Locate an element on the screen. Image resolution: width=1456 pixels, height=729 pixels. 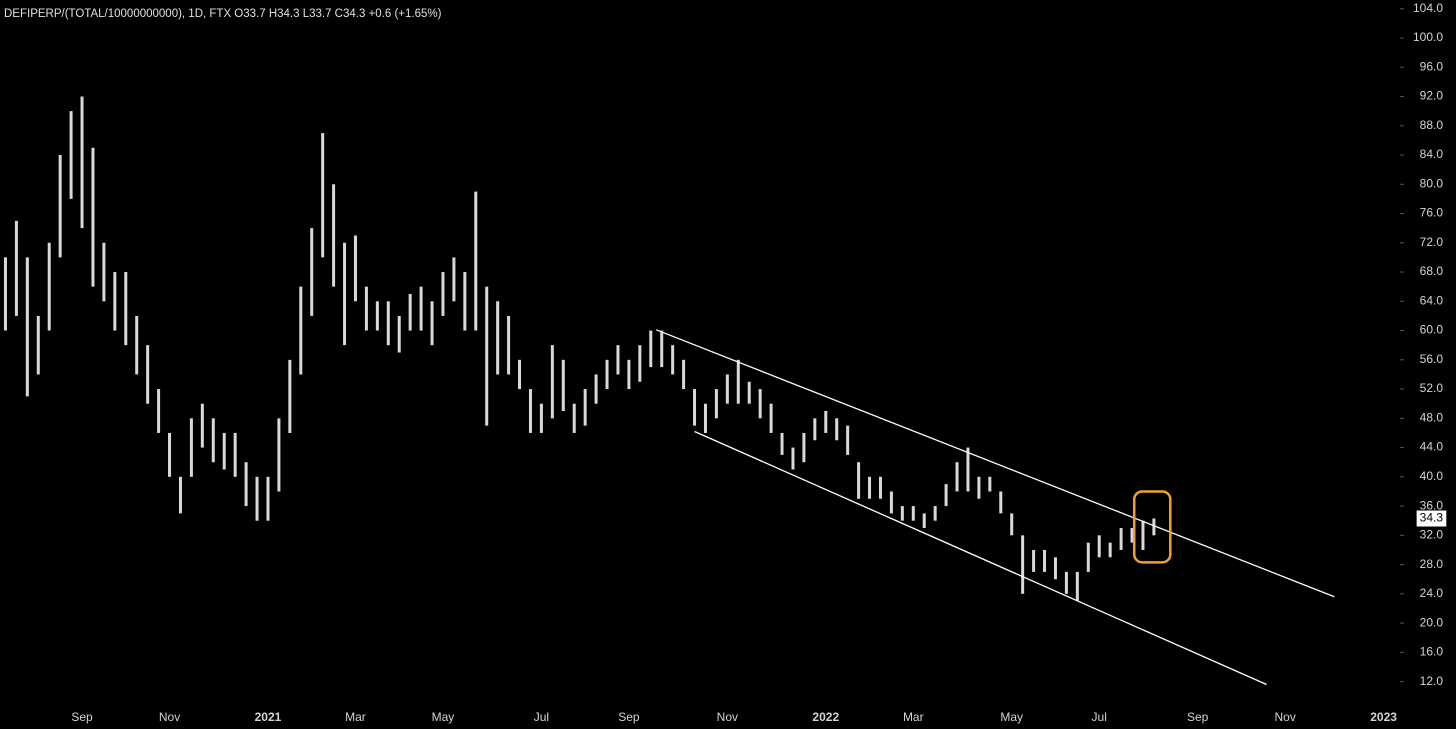
trend-line is located at coordinates (980, 558).